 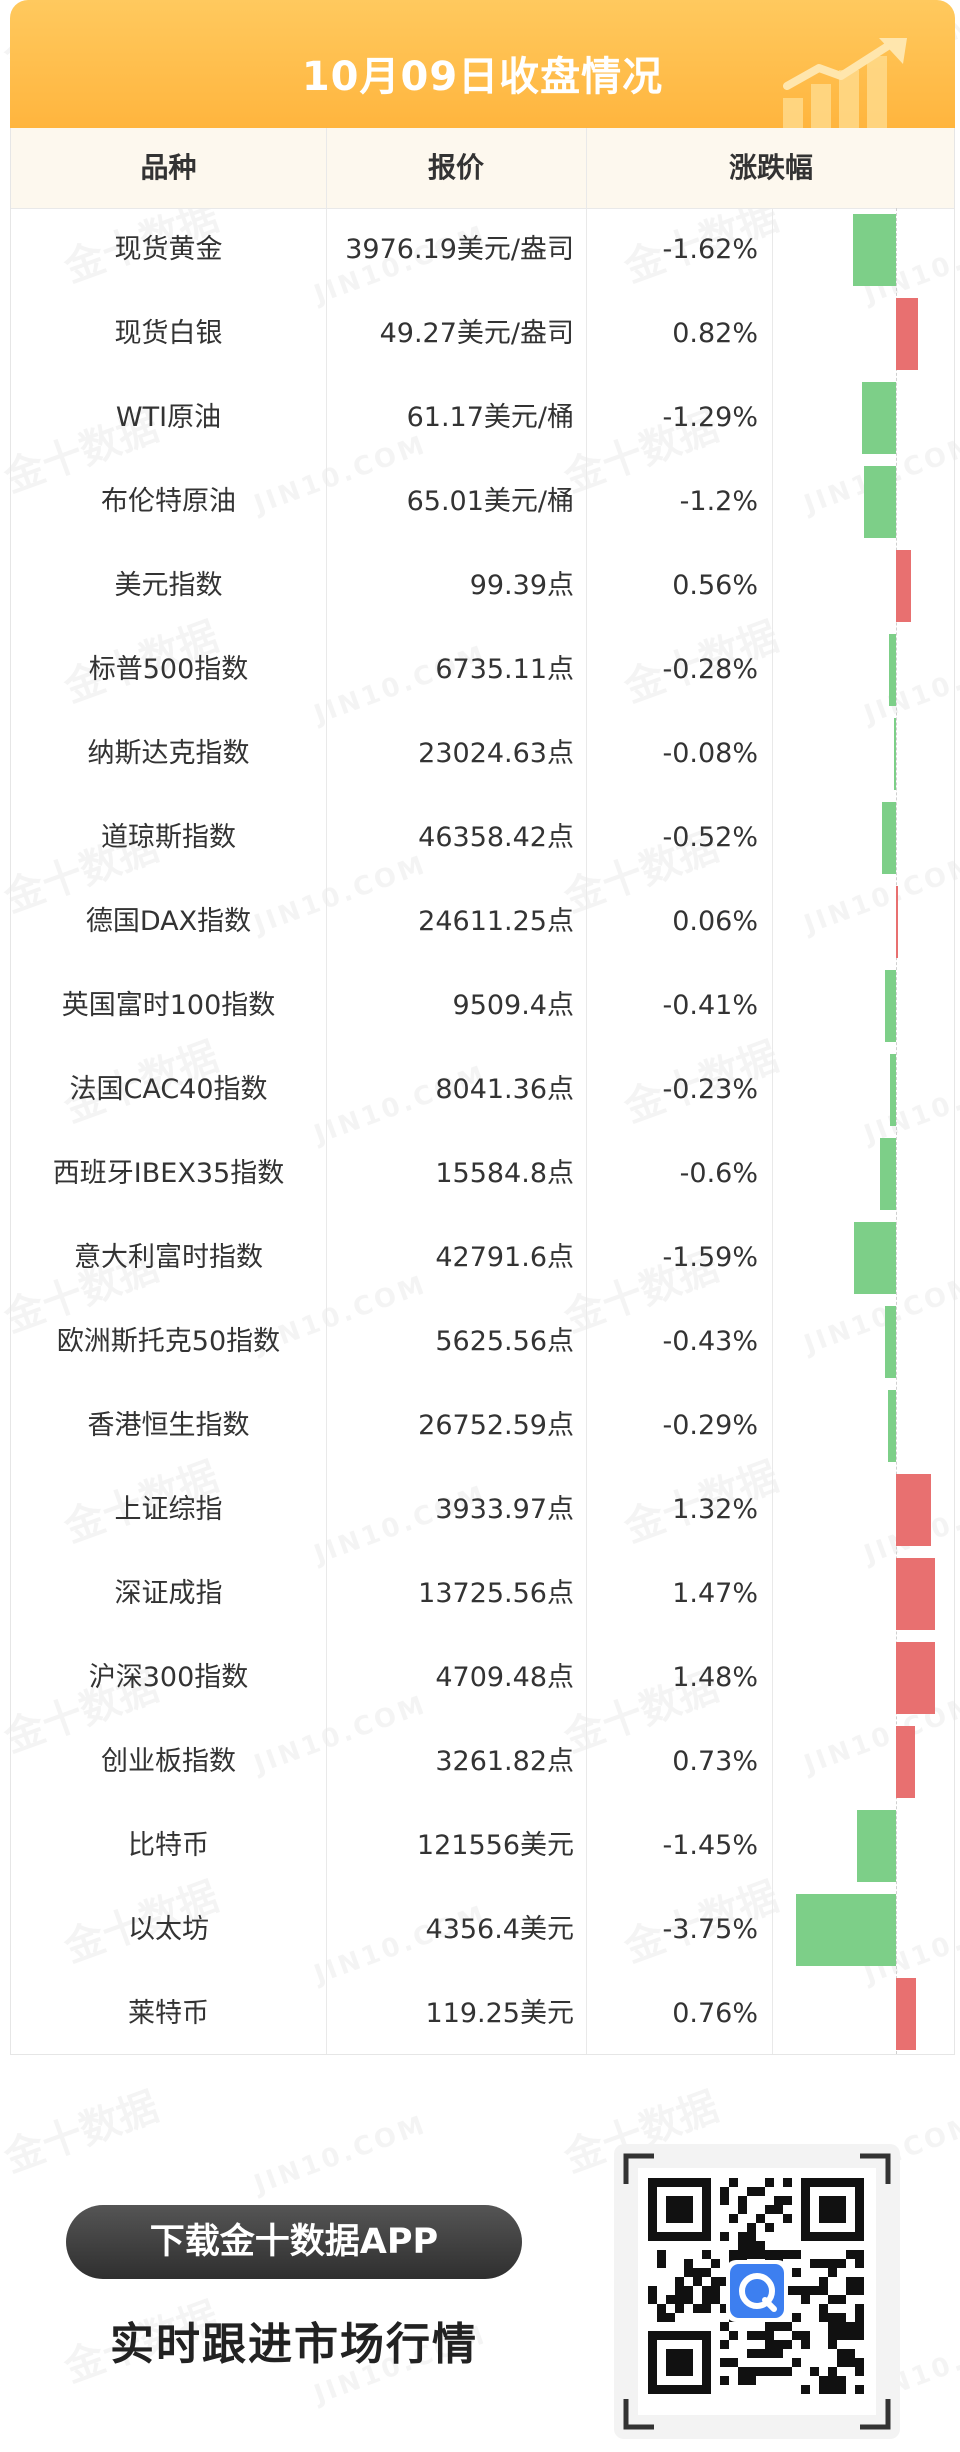 What do you see at coordinates (490, 417) in the screenshot?
I see `instrument-price: 61.17美元/桶` at bounding box center [490, 417].